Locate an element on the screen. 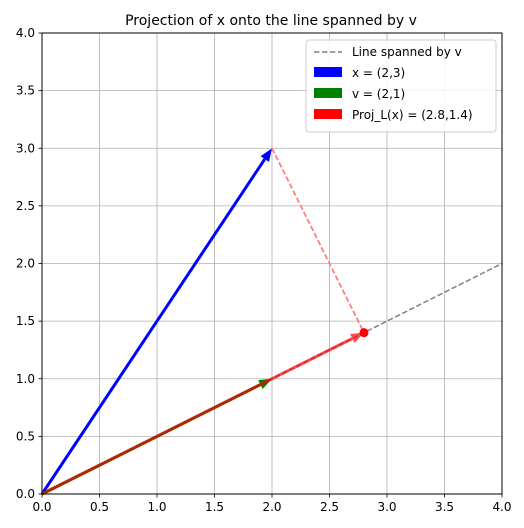 Image resolution: width=524 pixels, height=528 pixels. y-tick-label: 1.0 is located at coordinates (25, 379).